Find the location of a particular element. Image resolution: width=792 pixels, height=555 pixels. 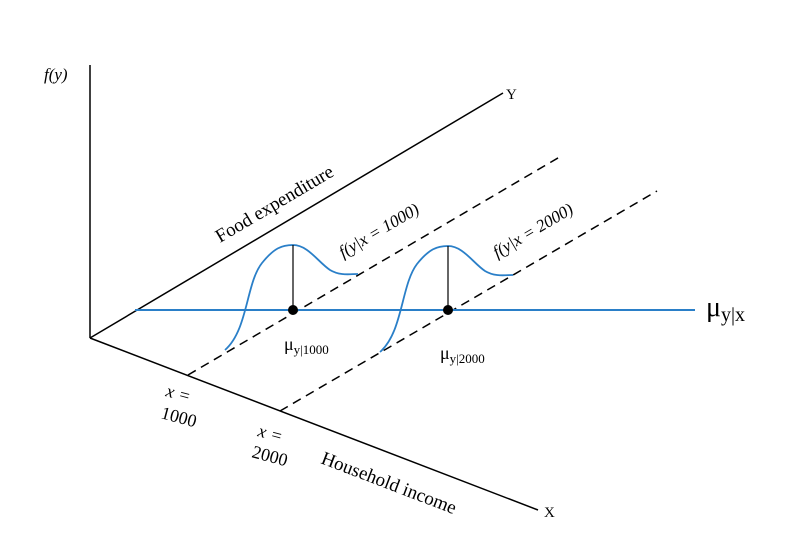

mean-line-label-mu: μ is located at coordinates (713, 307).